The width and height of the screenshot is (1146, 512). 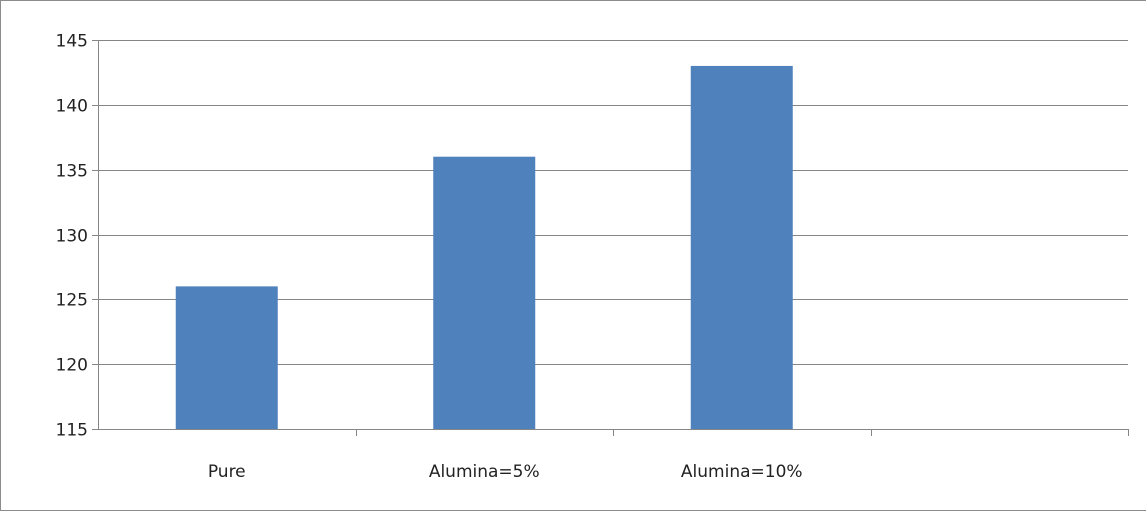 What do you see at coordinates (742, 472) in the screenshot?
I see `x-tick-label: Alumina=10%` at bounding box center [742, 472].